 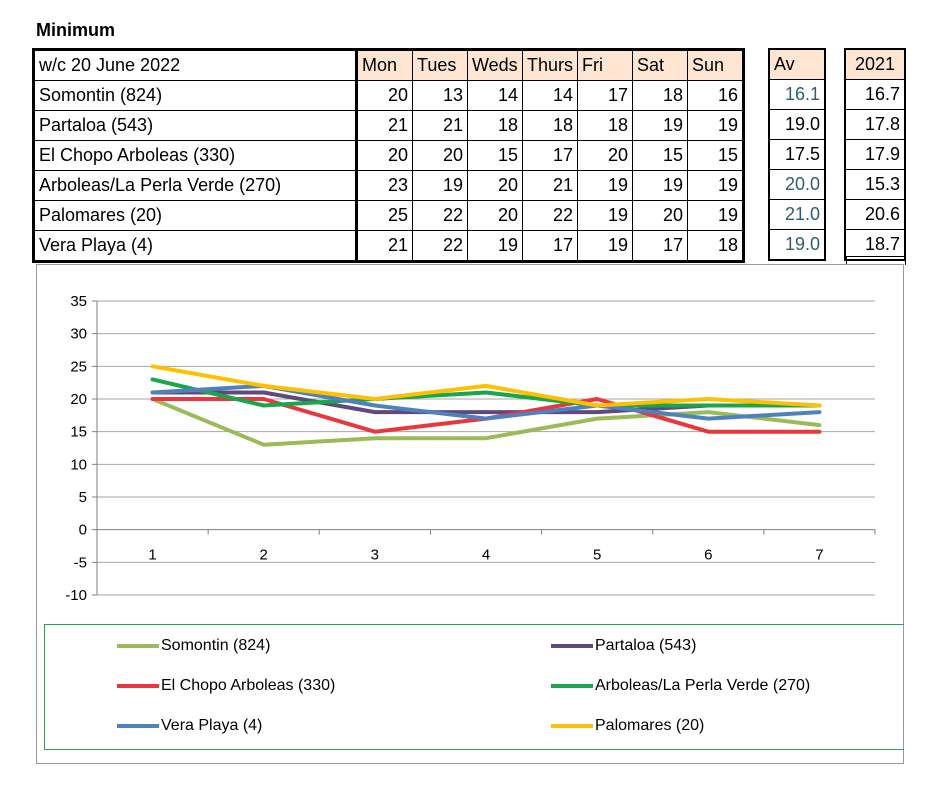 What do you see at coordinates (875, 214) in the screenshot?
I see `year-2021-cell: 20.6` at bounding box center [875, 214].